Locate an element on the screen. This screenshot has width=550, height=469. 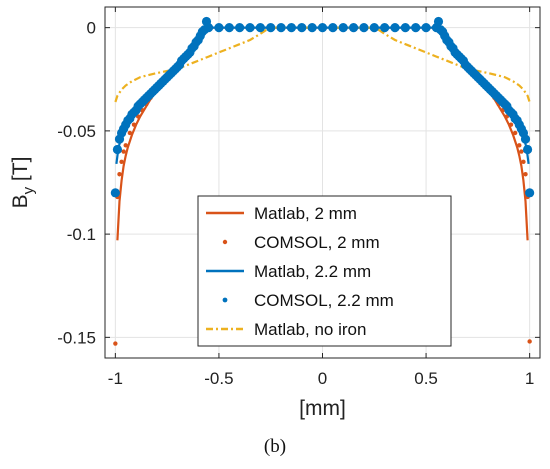
legend-label-1: COMSOL, 2 mm is located at coordinates (317, 242).